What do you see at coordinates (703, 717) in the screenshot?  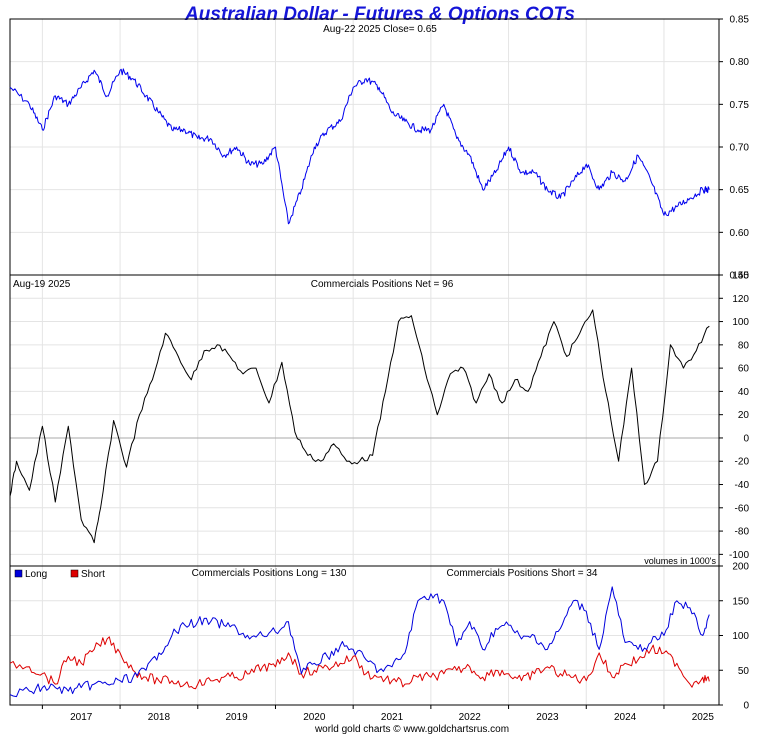 I see `x-tick-label: 2025` at bounding box center [703, 717].